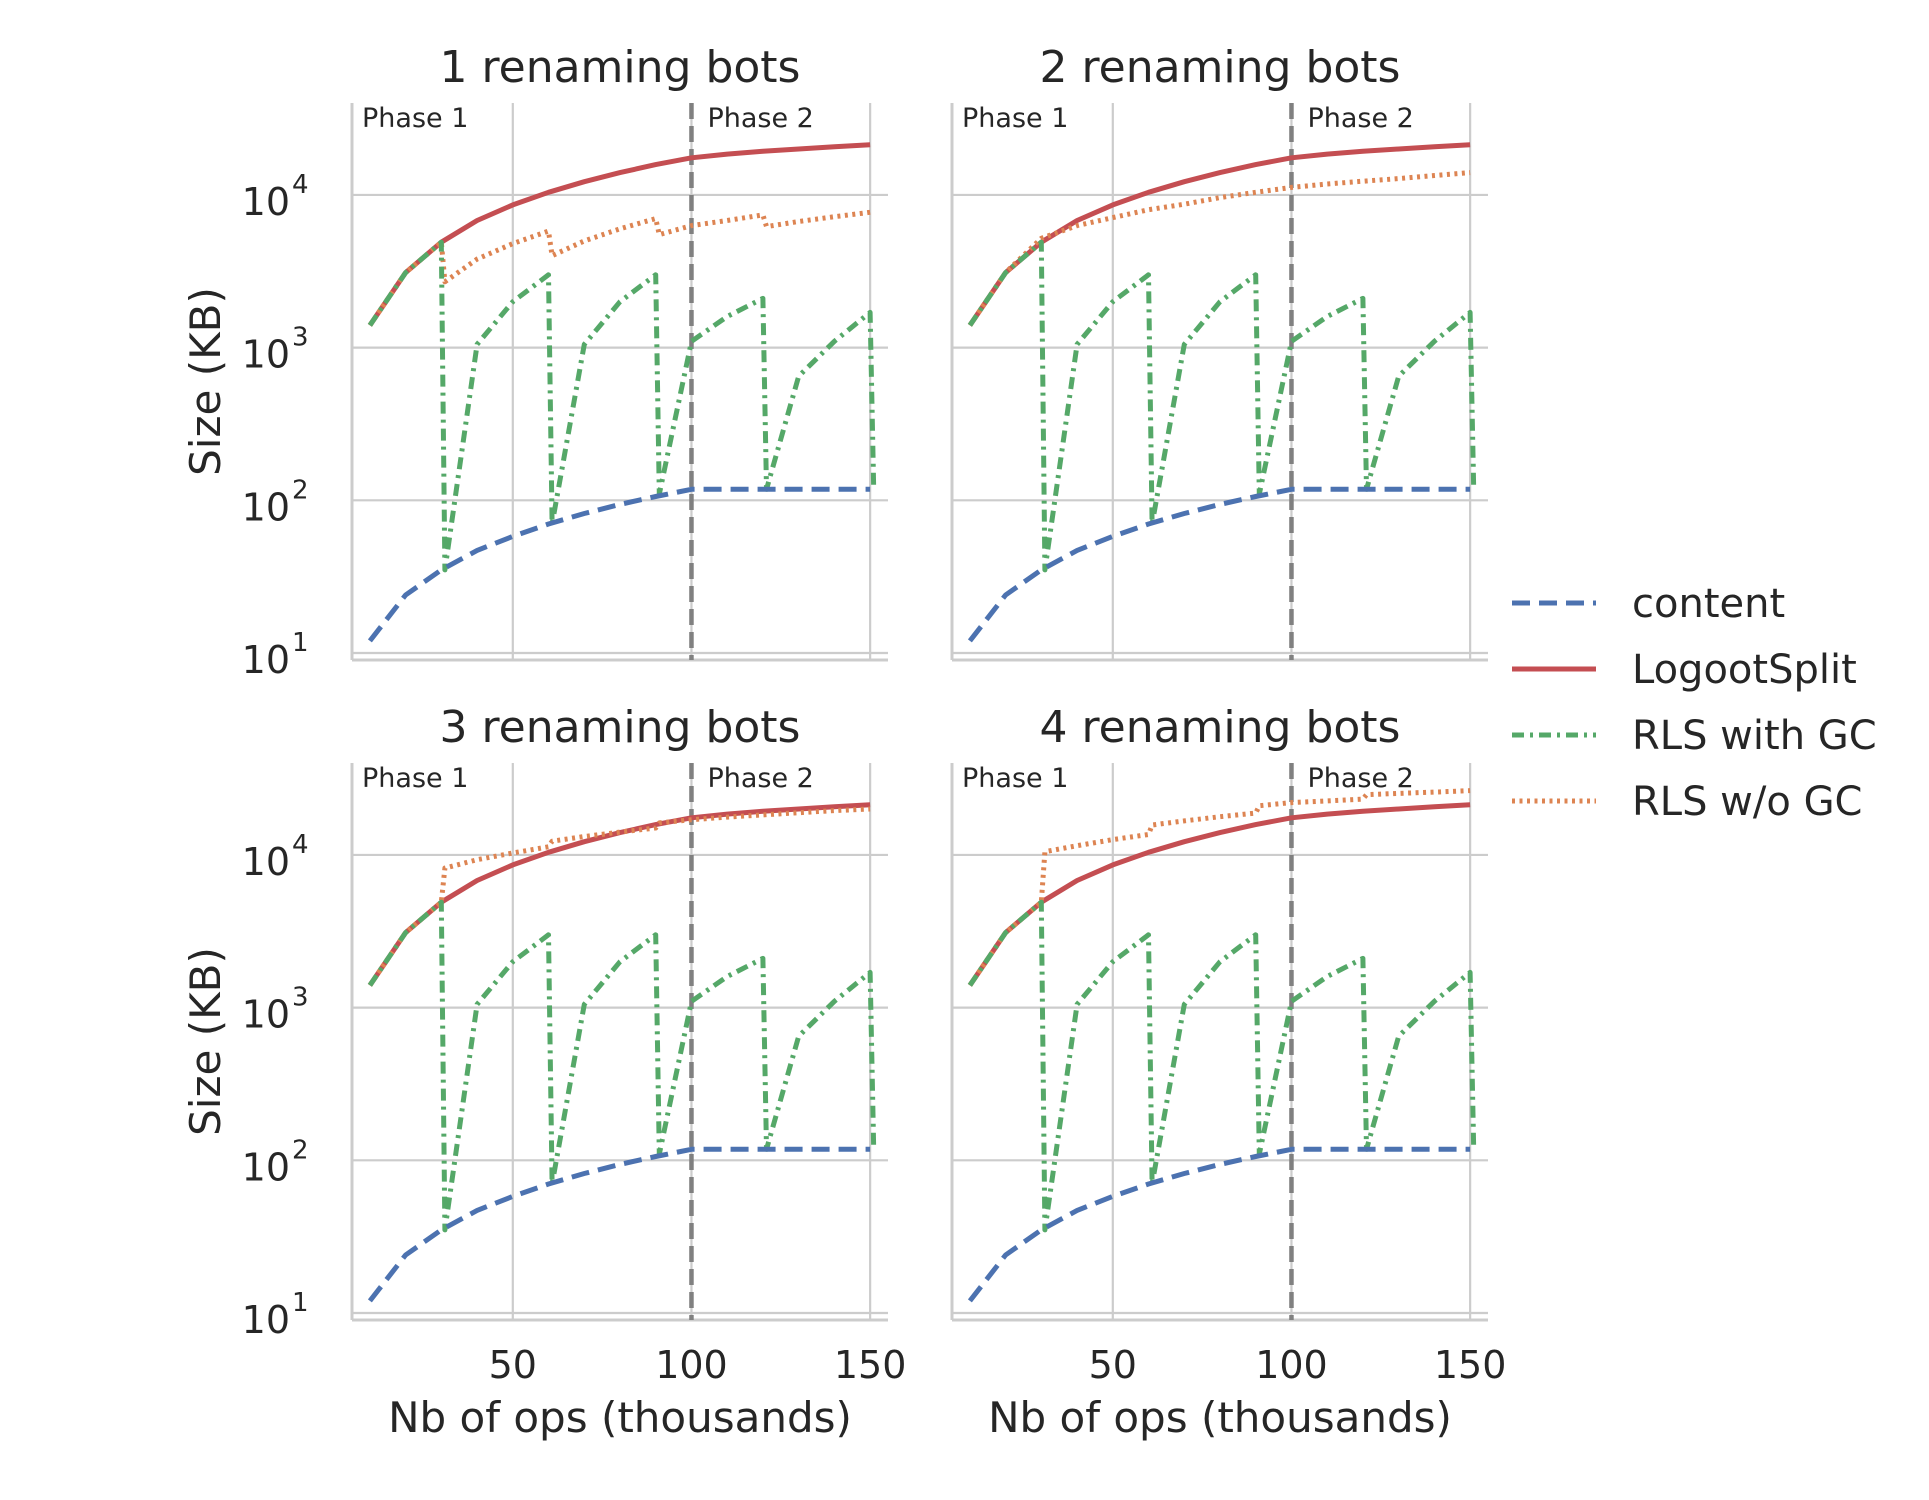  What do you see at coordinates (1694, 703) in the screenshot?
I see `legend: content LogootSplit RLS with GC RLS w/o GC` at bounding box center [1694, 703].